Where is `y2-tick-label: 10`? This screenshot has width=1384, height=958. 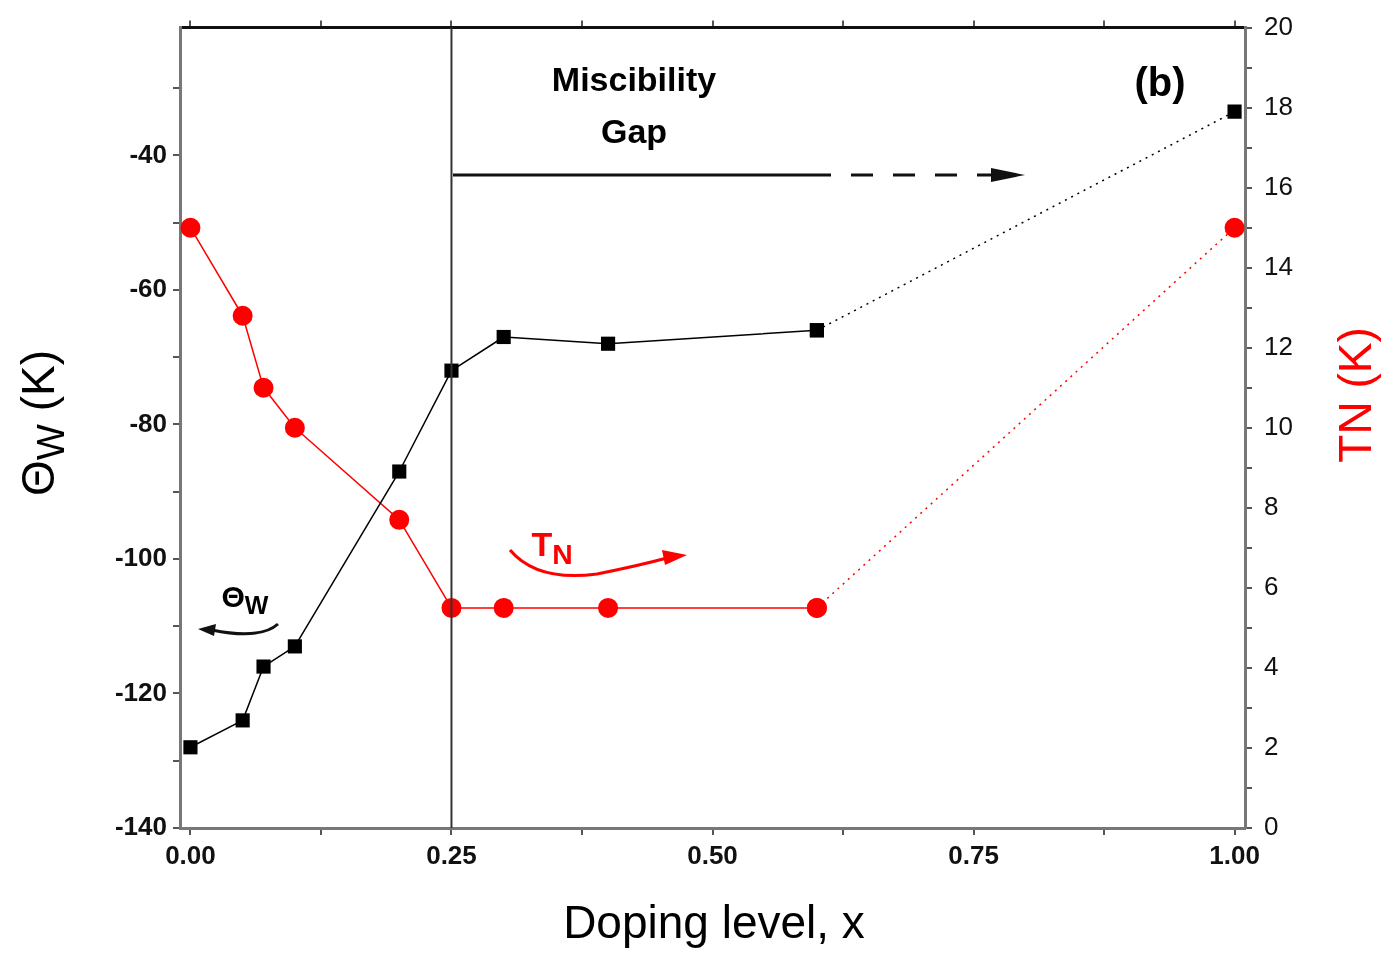 y2-tick-label: 10 is located at coordinates (1278, 425).